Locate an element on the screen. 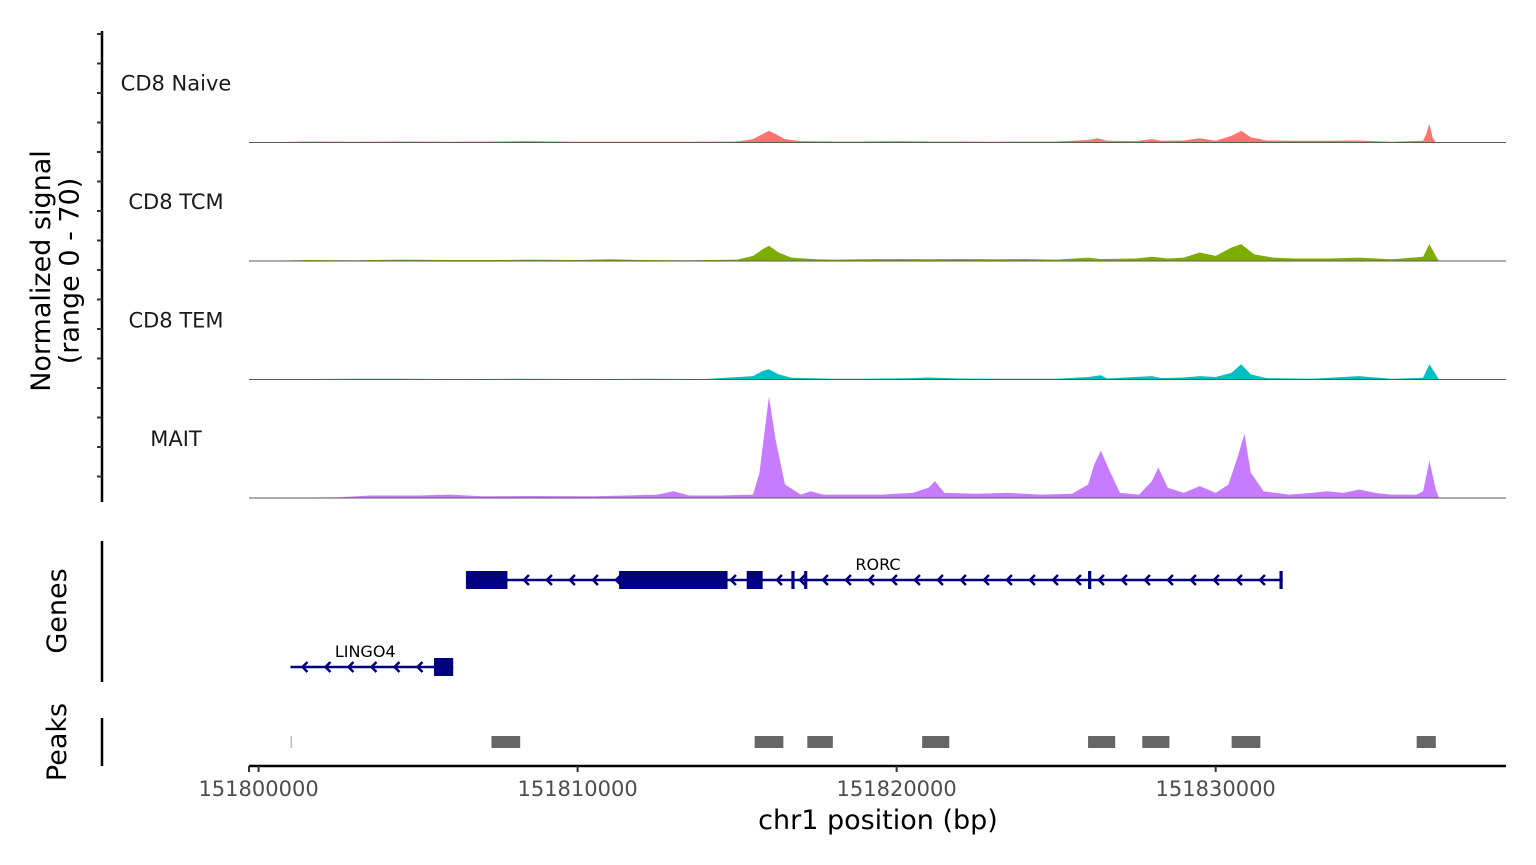 The height and width of the screenshot is (865, 1536). peaks-panel is located at coordinates (863, 742).